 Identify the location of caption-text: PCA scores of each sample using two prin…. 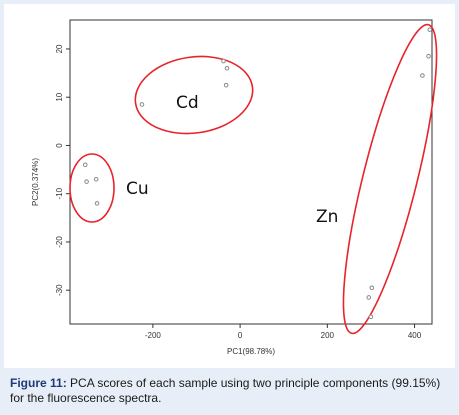
(225, 390).